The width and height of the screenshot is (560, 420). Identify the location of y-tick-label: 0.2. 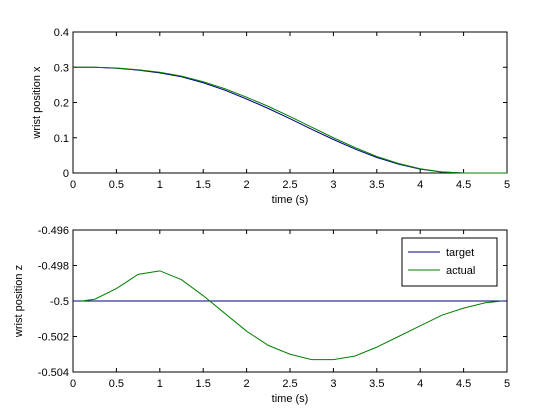
(61, 104).